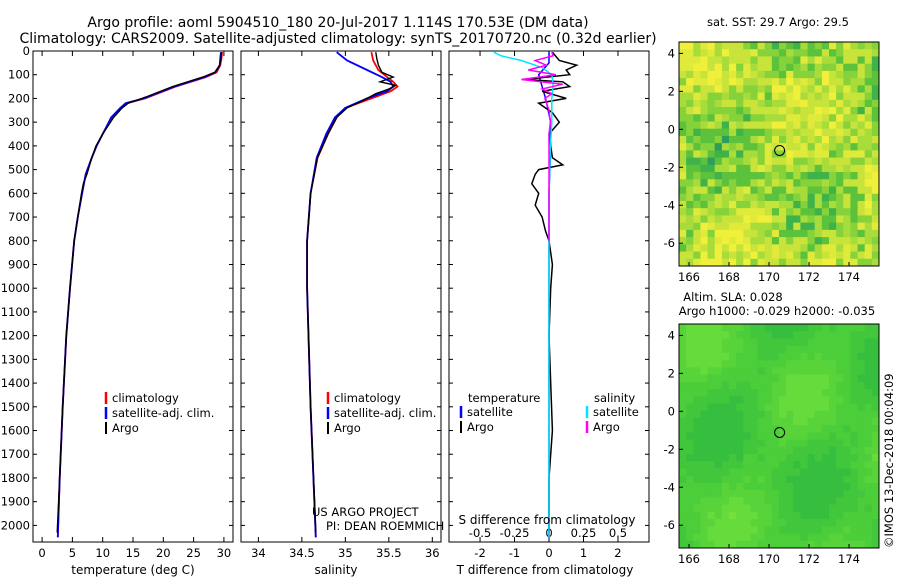 The width and height of the screenshot is (900, 580). What do you see at coordinates (780, 432) in the screenshot?
I see `argo-position-marker` at bounding box center [780, 432].